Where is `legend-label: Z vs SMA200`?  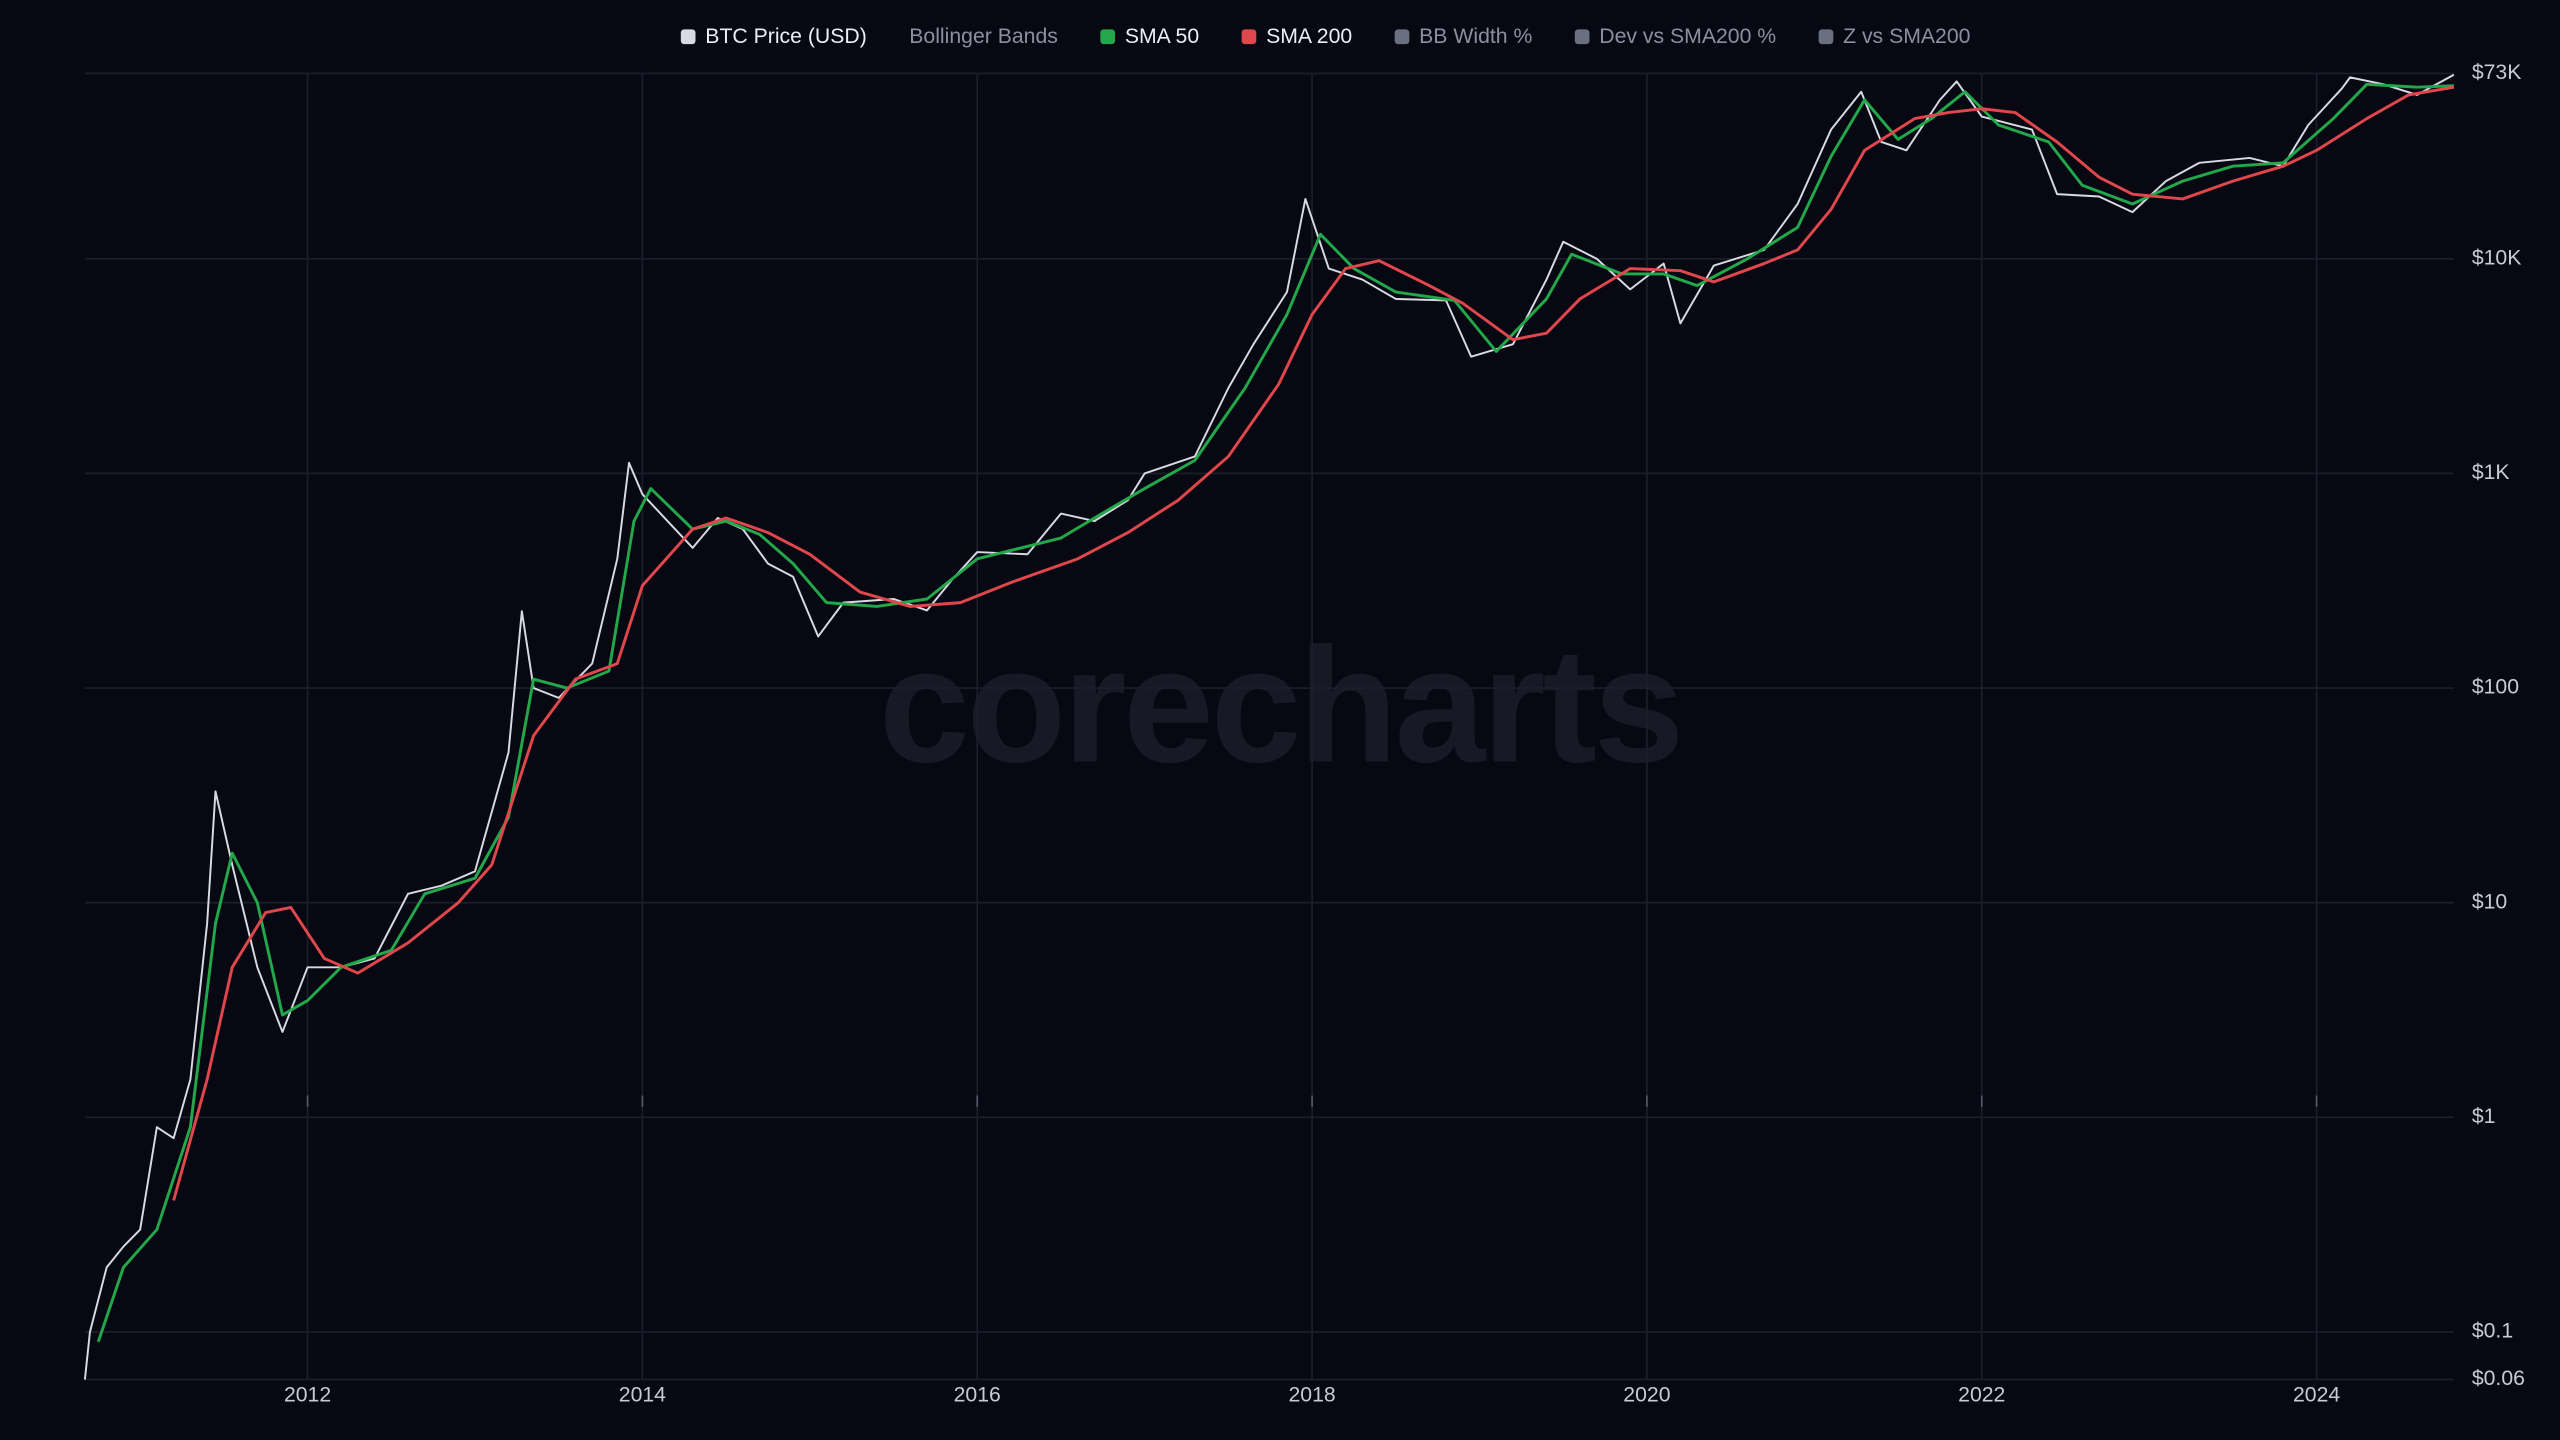
legend-label: Z vs SMA200 is located at coordinates (1906, 36).